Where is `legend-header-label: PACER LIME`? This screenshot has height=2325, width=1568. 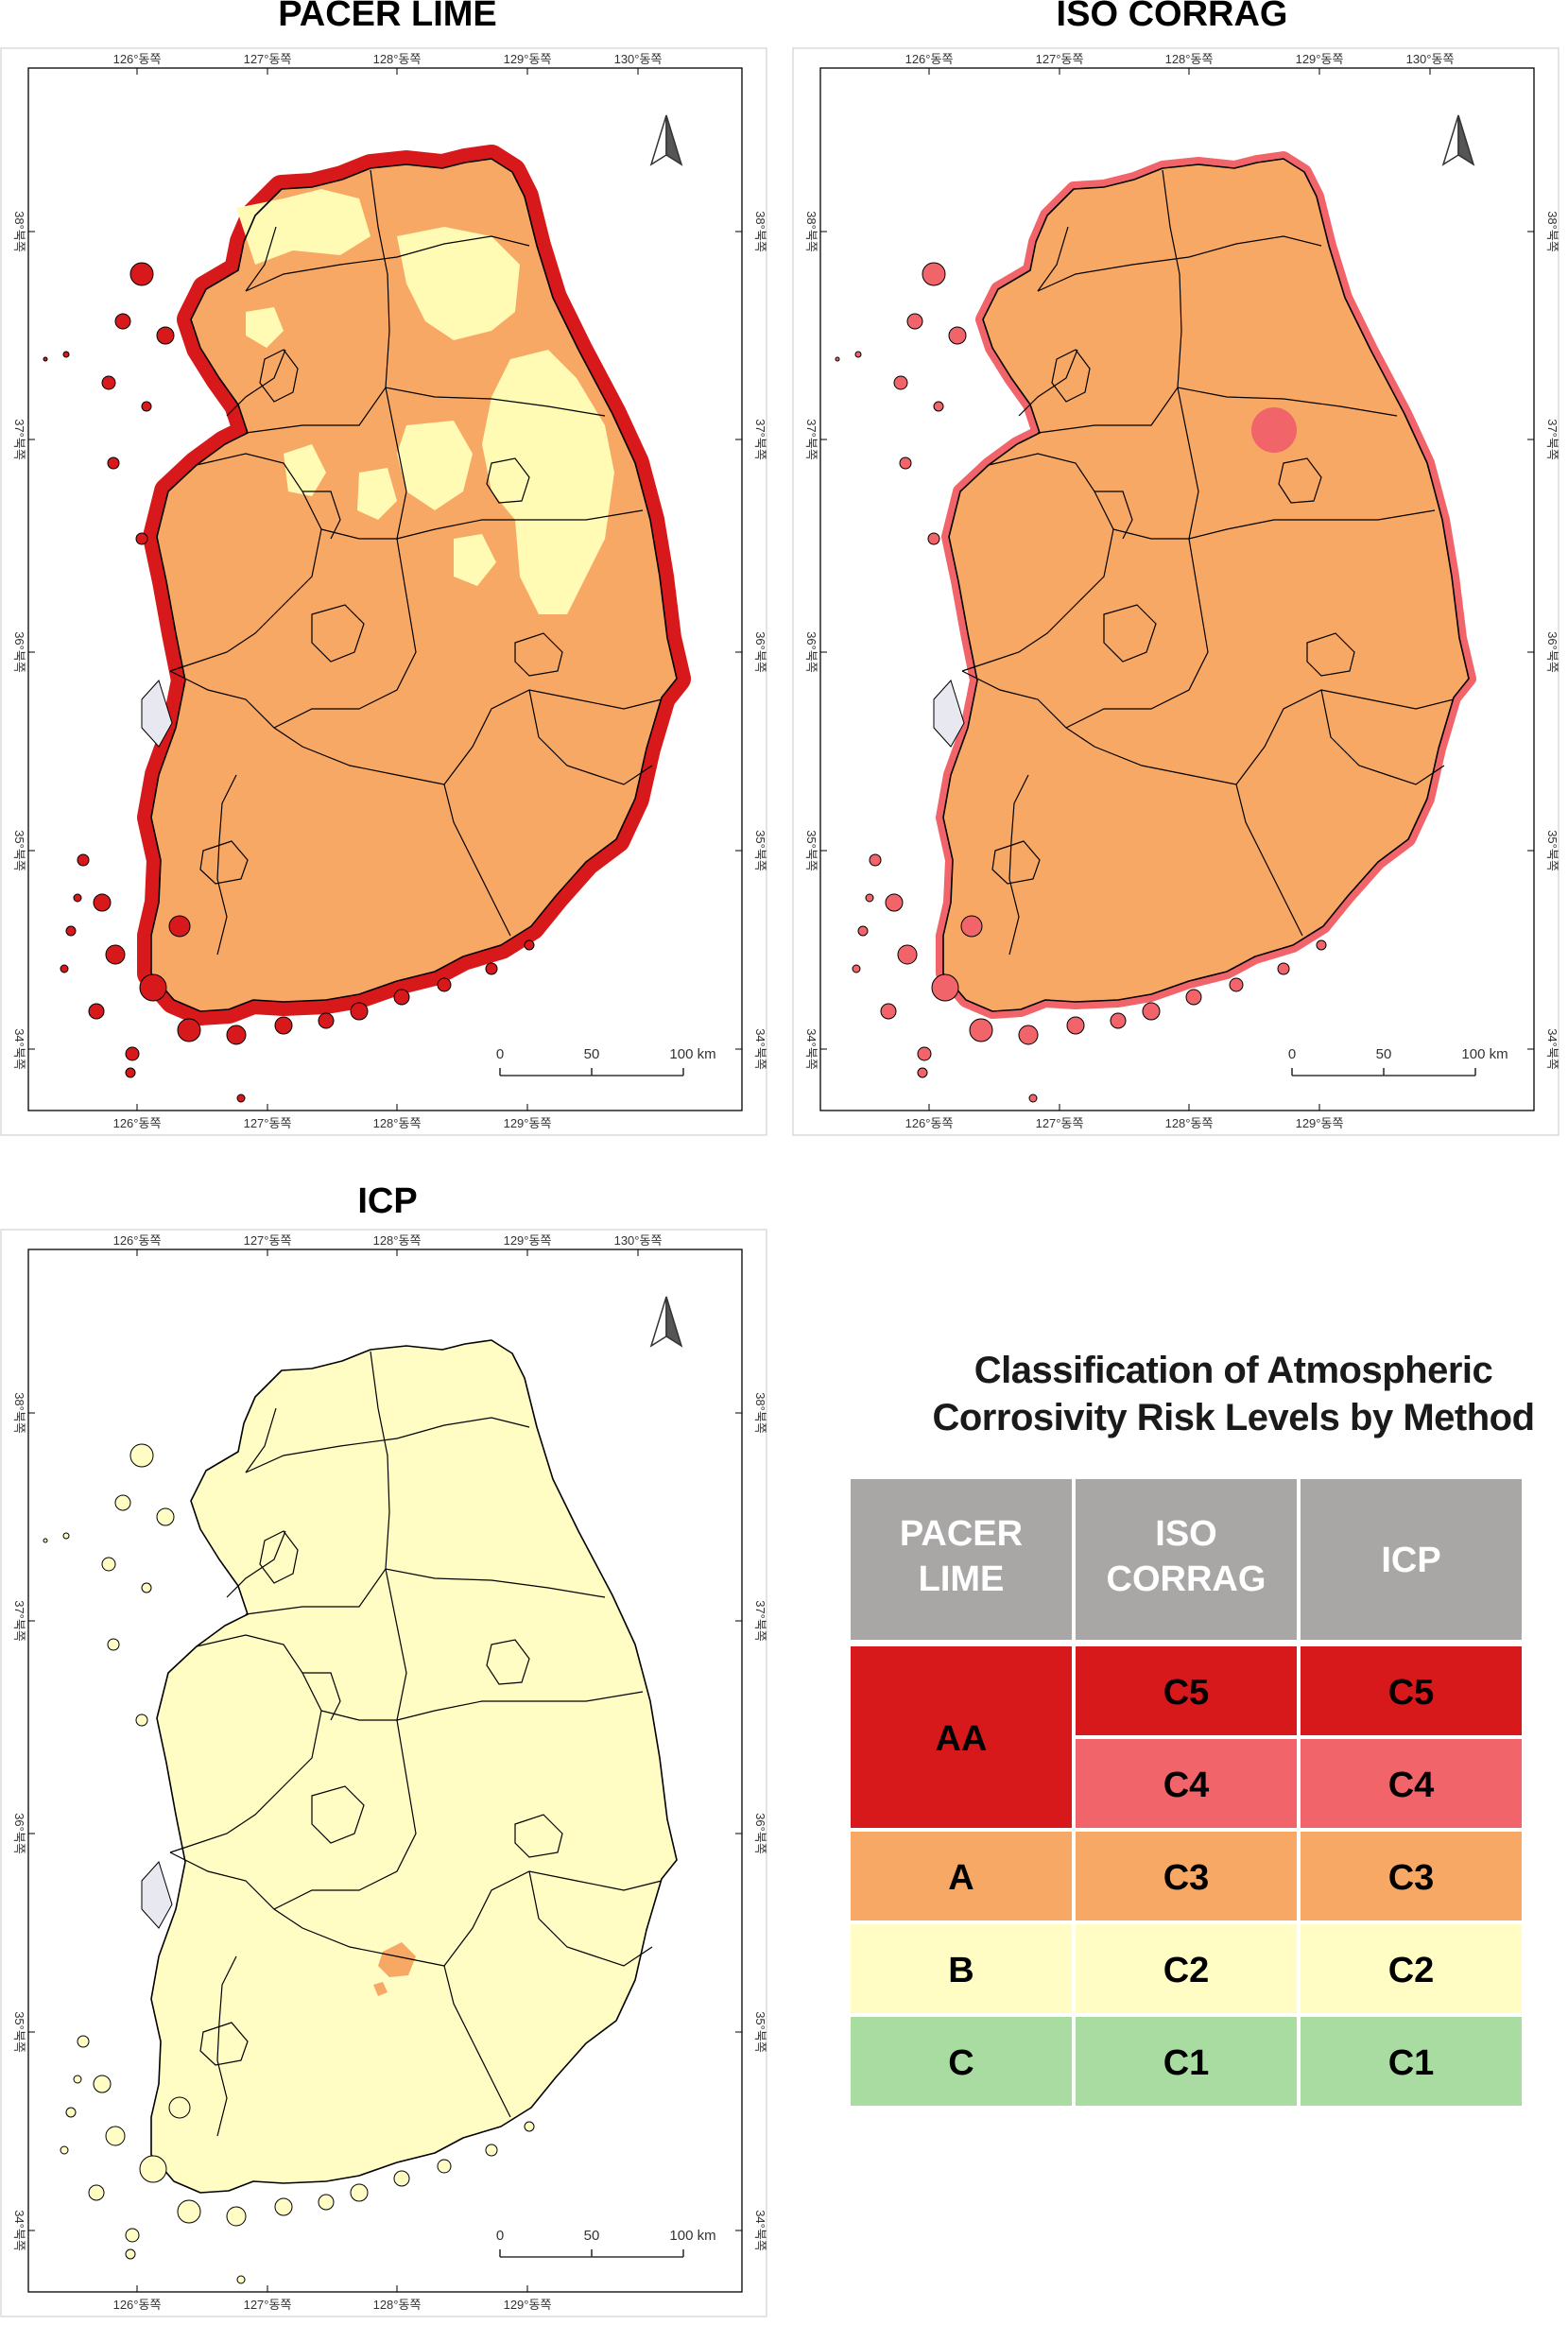 legend-header-label: PACER LIME is located at coordinates (961, 1556).